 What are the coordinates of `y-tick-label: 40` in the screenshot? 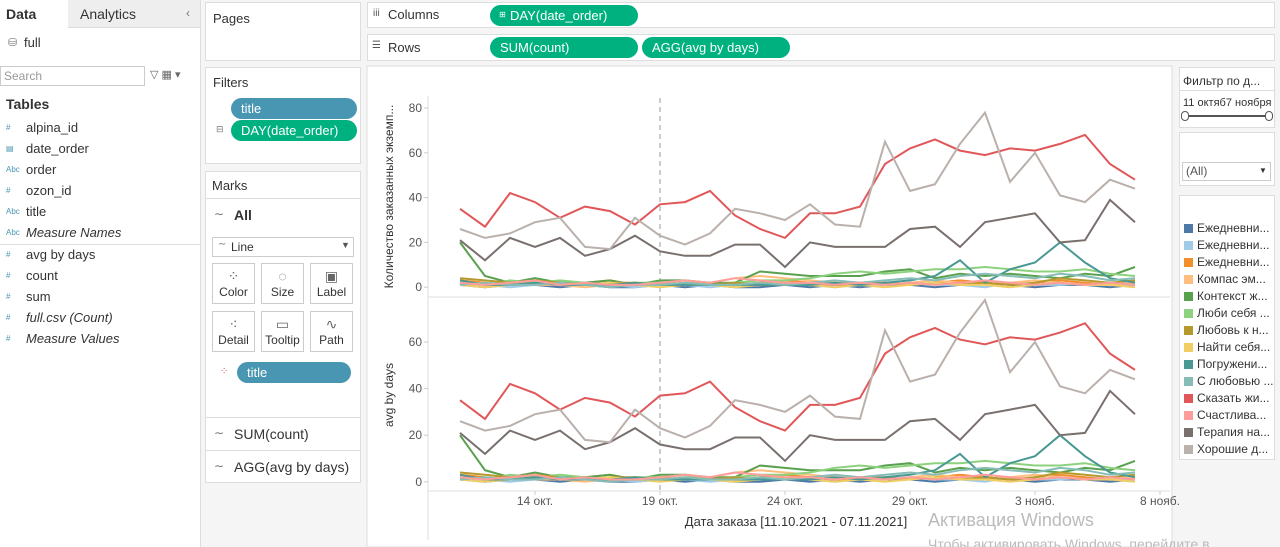 It's located at (416, 389).